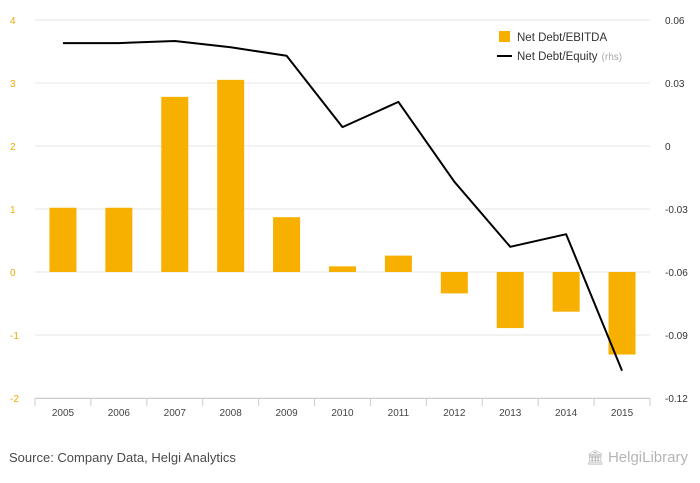 The height and width of the screenshot is (483, 700). What do you see at coordinates (595, 457) in the screenshot?
I see `library-building-icon: 🏛` at bounding box center [595, 457].